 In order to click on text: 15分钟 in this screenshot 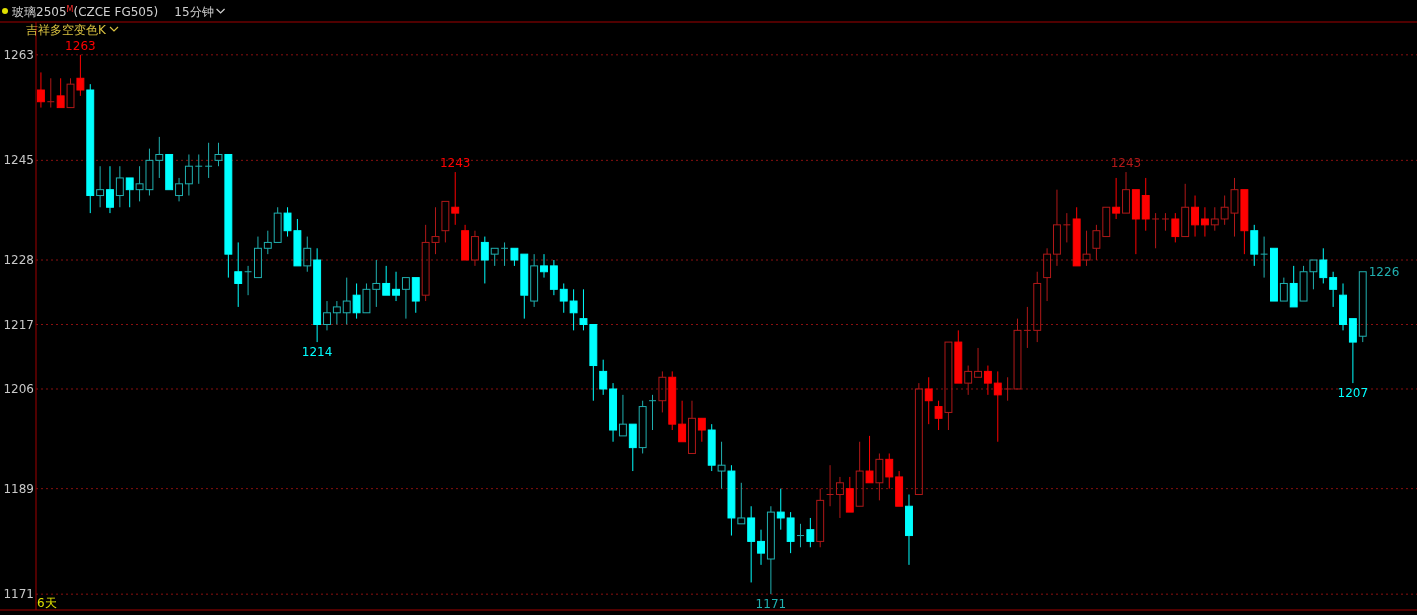, I will do `click(194, 12)`.